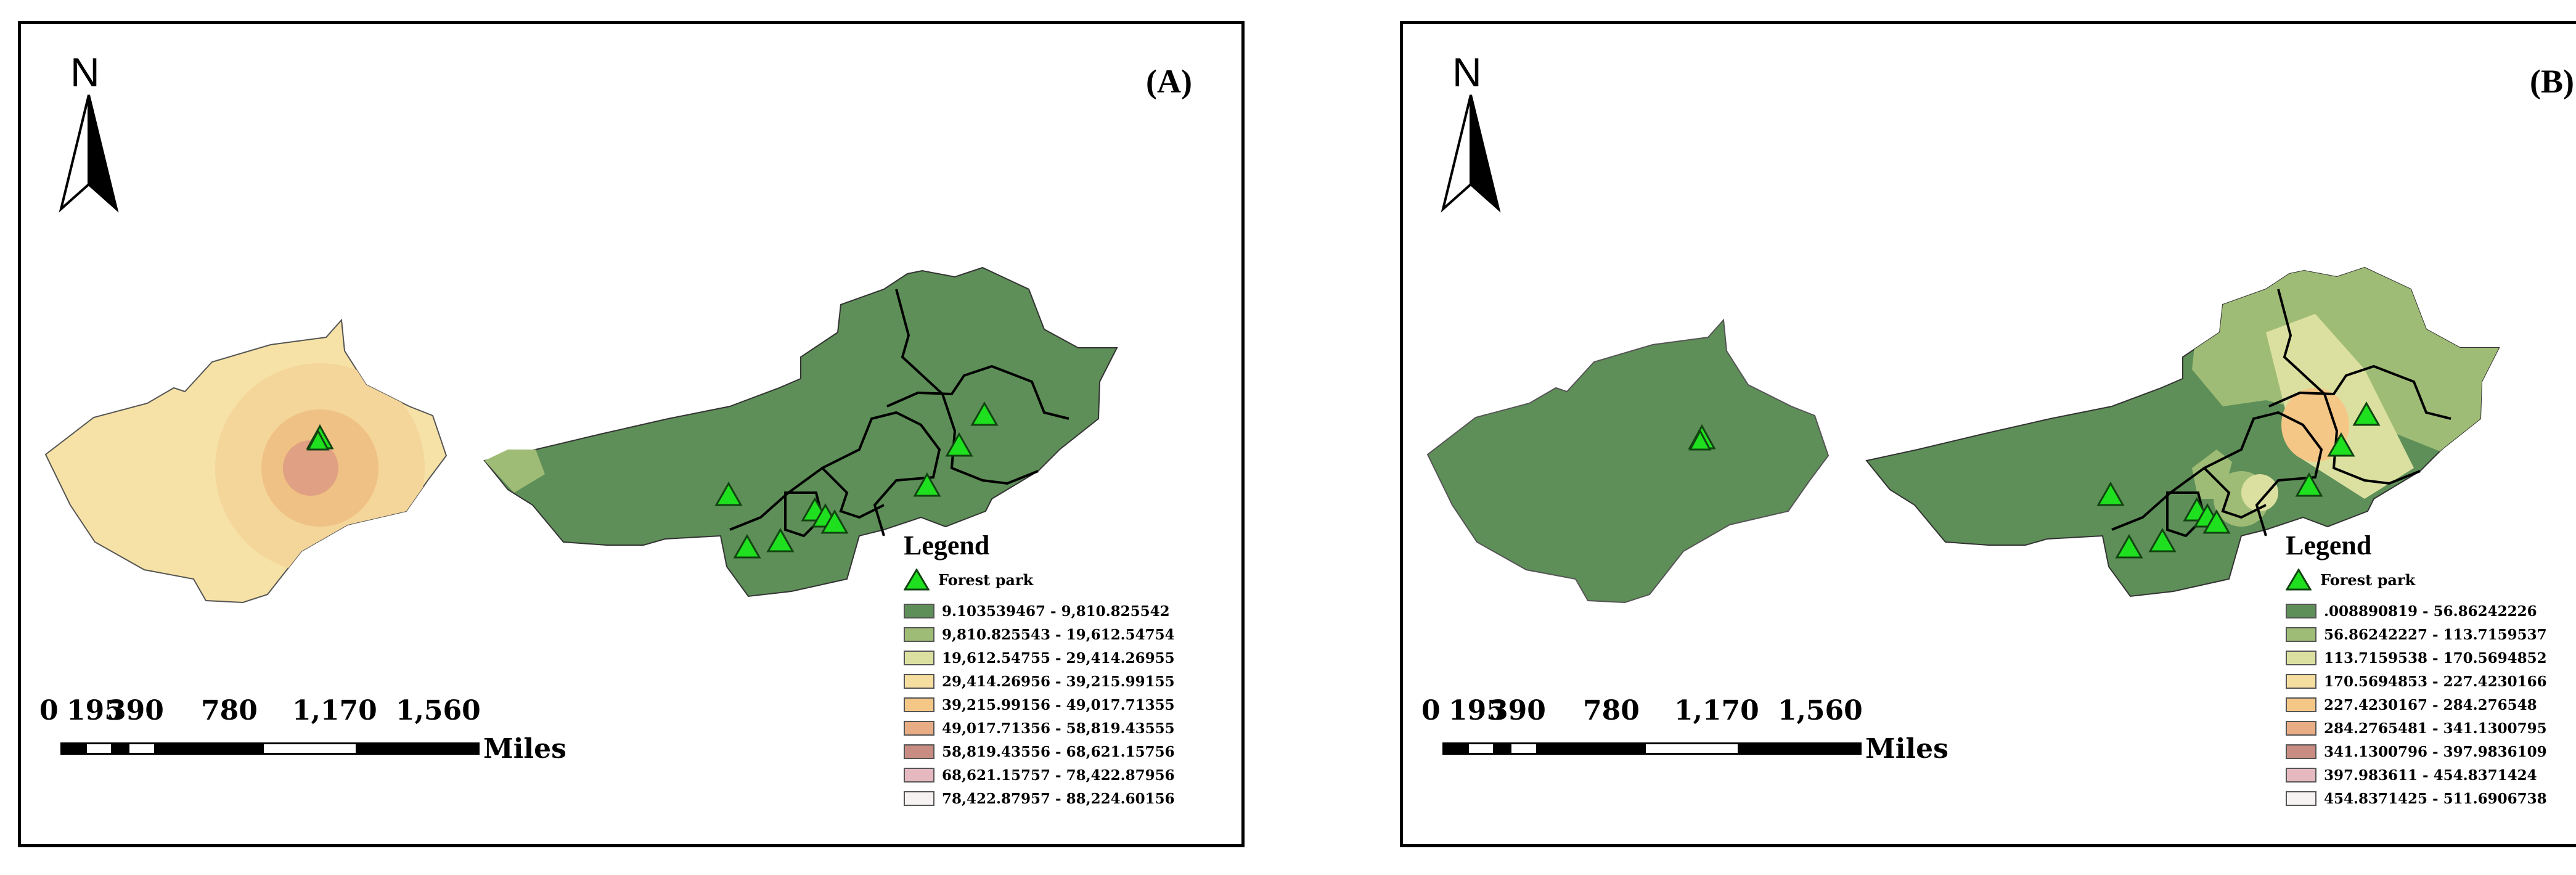 The height and width of the screenshot is (875, 2576). What do you see at coordinates (2315, 425) in the screenshot?
I see `density-zone-orange-b` at bounding box center [2315, 425].